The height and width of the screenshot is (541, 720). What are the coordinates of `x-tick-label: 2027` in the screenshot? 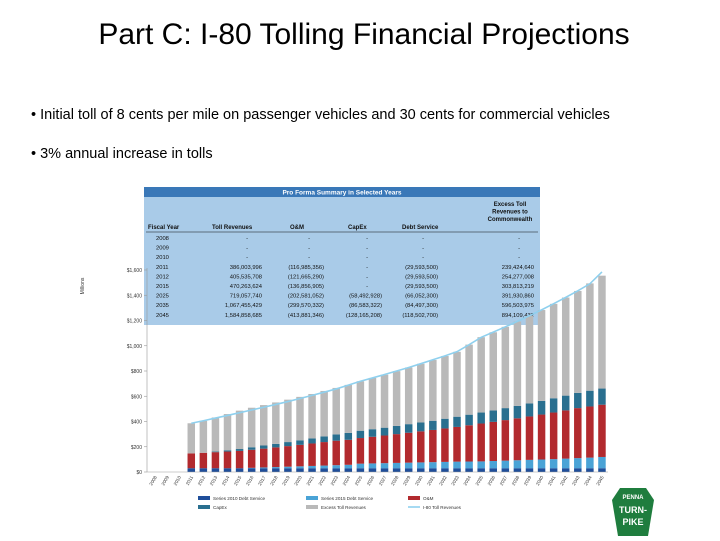 It's located at (383, 481).